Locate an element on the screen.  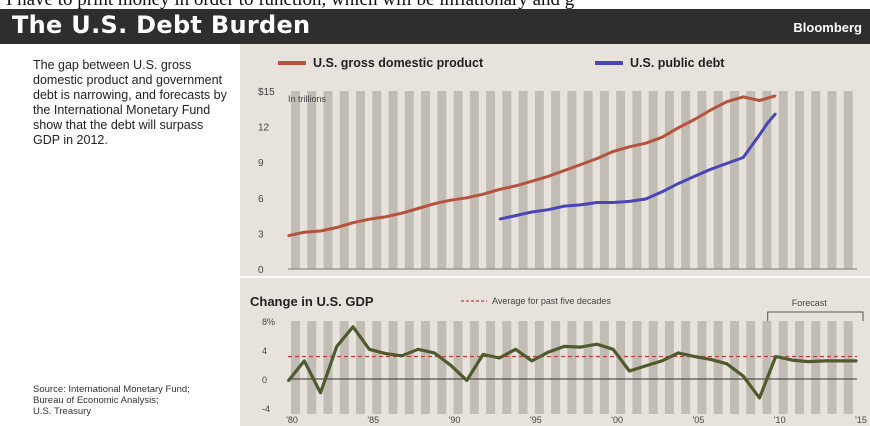
brand-label: Bloomberg is located at coordinates (827, 27).